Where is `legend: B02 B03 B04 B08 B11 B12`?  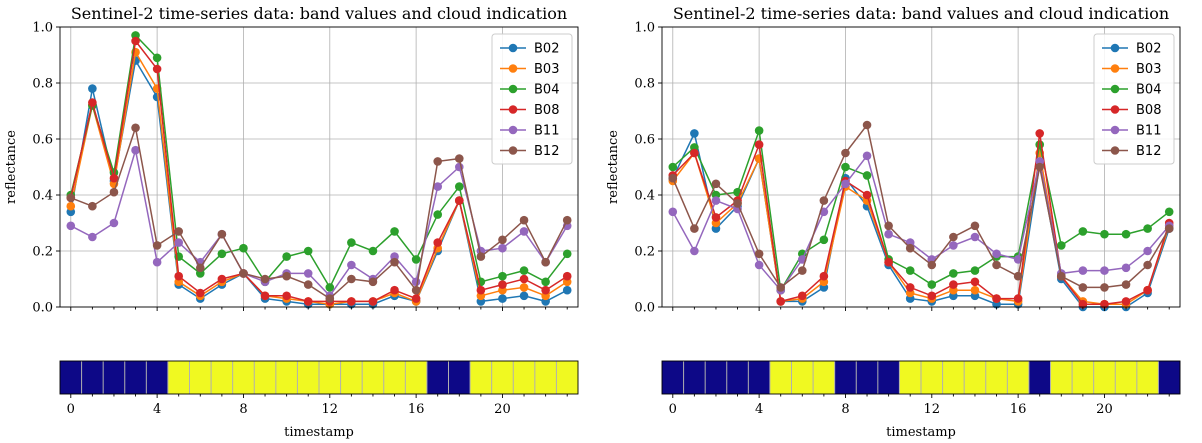 legend: B02 B03 B04 B08 B11 B12 is located at coordinates (1134, 99).